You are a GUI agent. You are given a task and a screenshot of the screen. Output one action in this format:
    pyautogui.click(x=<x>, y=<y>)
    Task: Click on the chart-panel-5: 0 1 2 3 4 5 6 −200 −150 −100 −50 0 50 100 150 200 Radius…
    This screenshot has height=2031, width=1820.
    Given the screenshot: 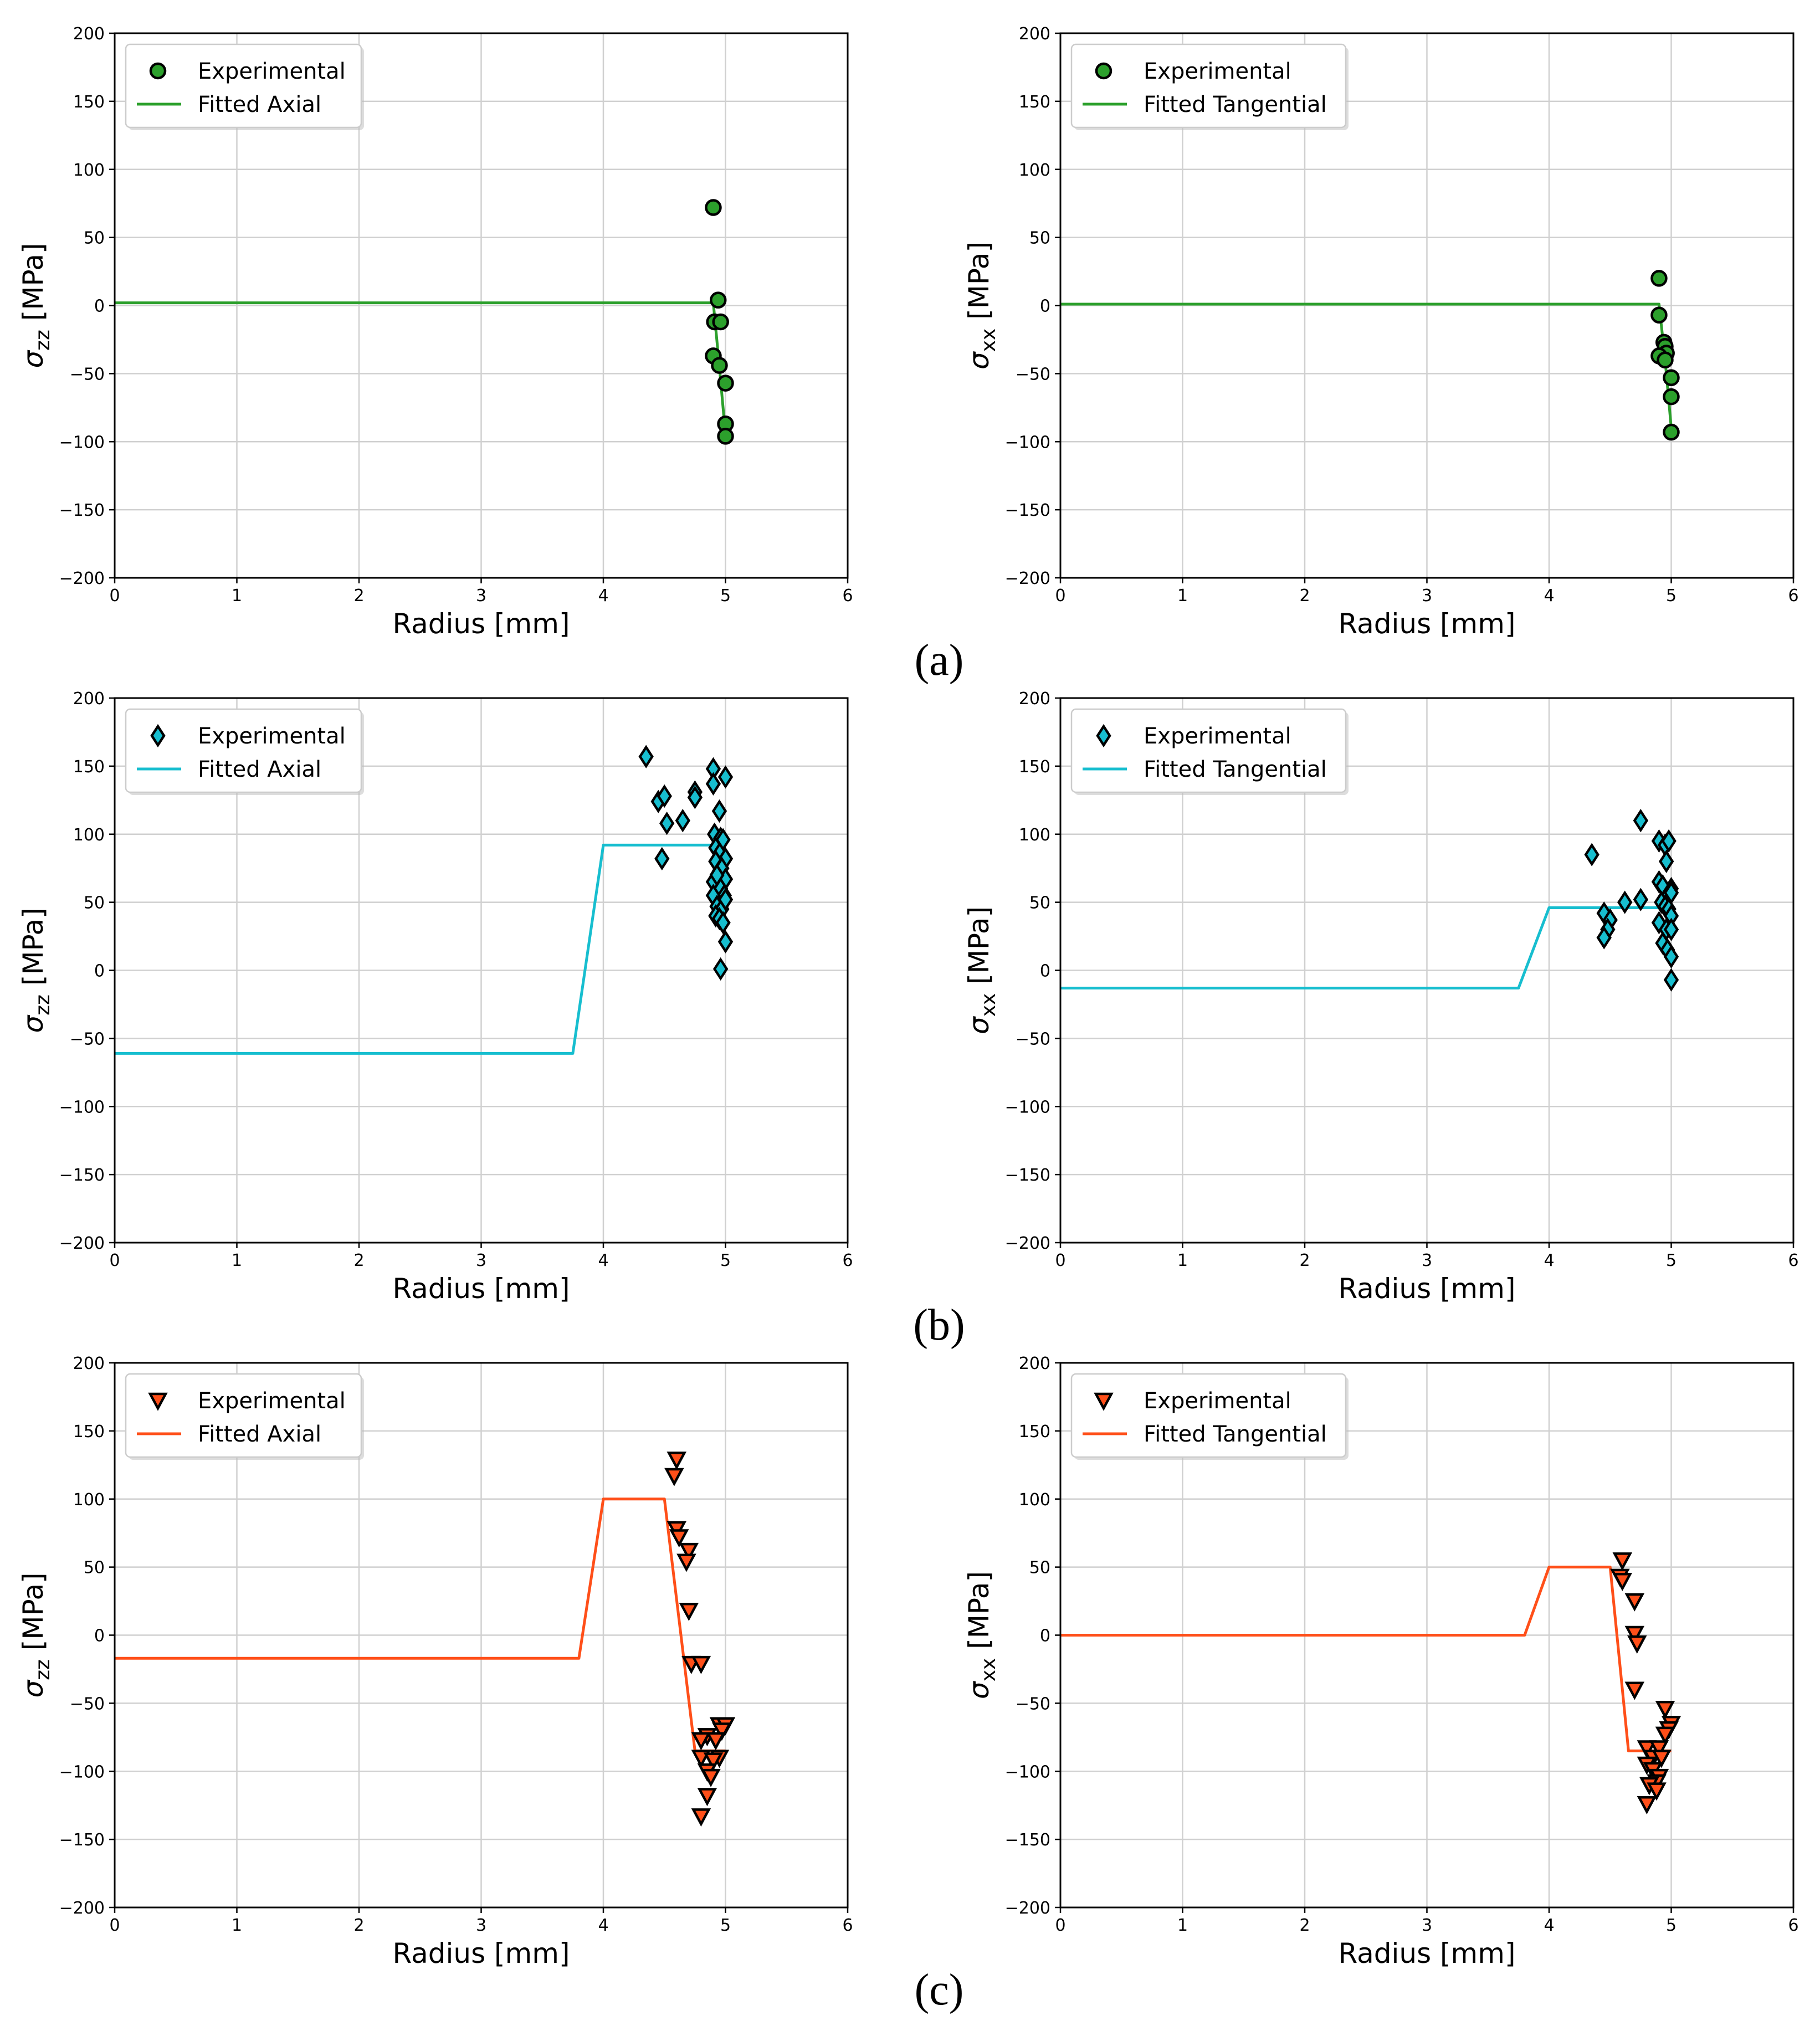 What is the action you would take?
    pyautogui.click(x=435, y=1662)
    